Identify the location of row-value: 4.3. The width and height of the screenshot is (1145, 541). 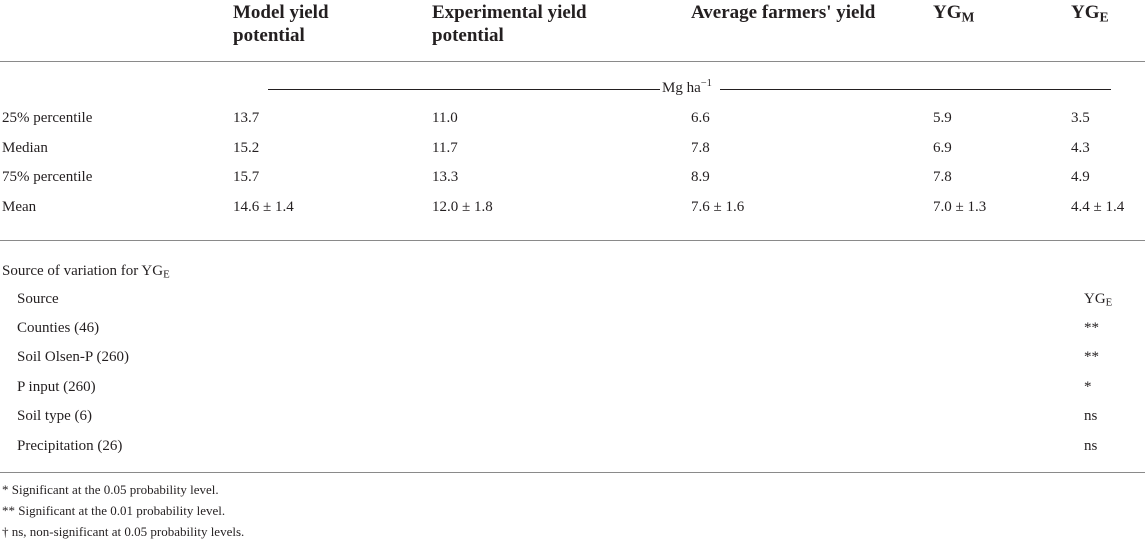
(1080, 148).